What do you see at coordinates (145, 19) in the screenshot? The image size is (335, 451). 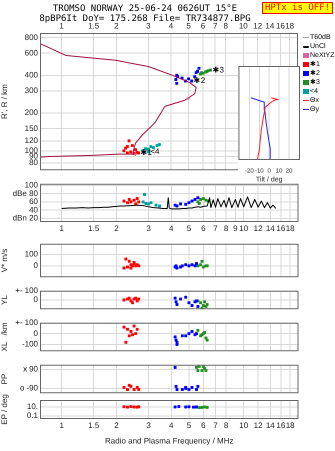 I see `chart-subtitle: 8pBP6It DoY= 175.268 File= TR734877.BPG` at bounding box center [145, 19].